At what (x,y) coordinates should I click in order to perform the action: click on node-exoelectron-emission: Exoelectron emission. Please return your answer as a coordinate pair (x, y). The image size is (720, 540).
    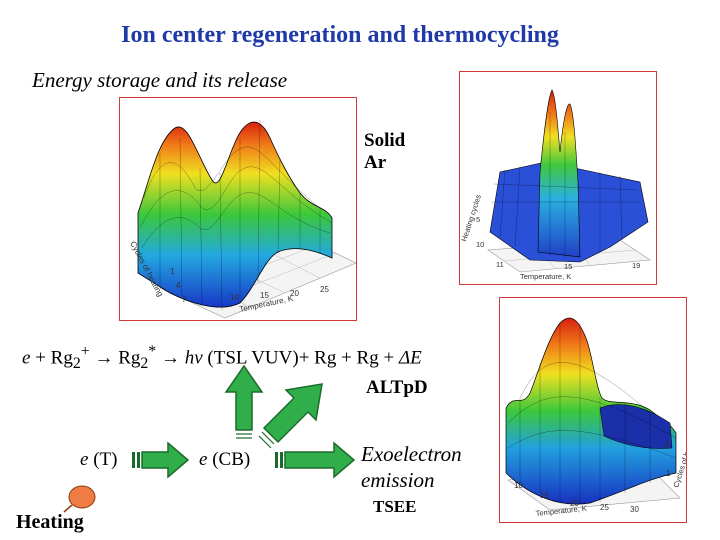
    Looking at the image, I should click on (411, 467).